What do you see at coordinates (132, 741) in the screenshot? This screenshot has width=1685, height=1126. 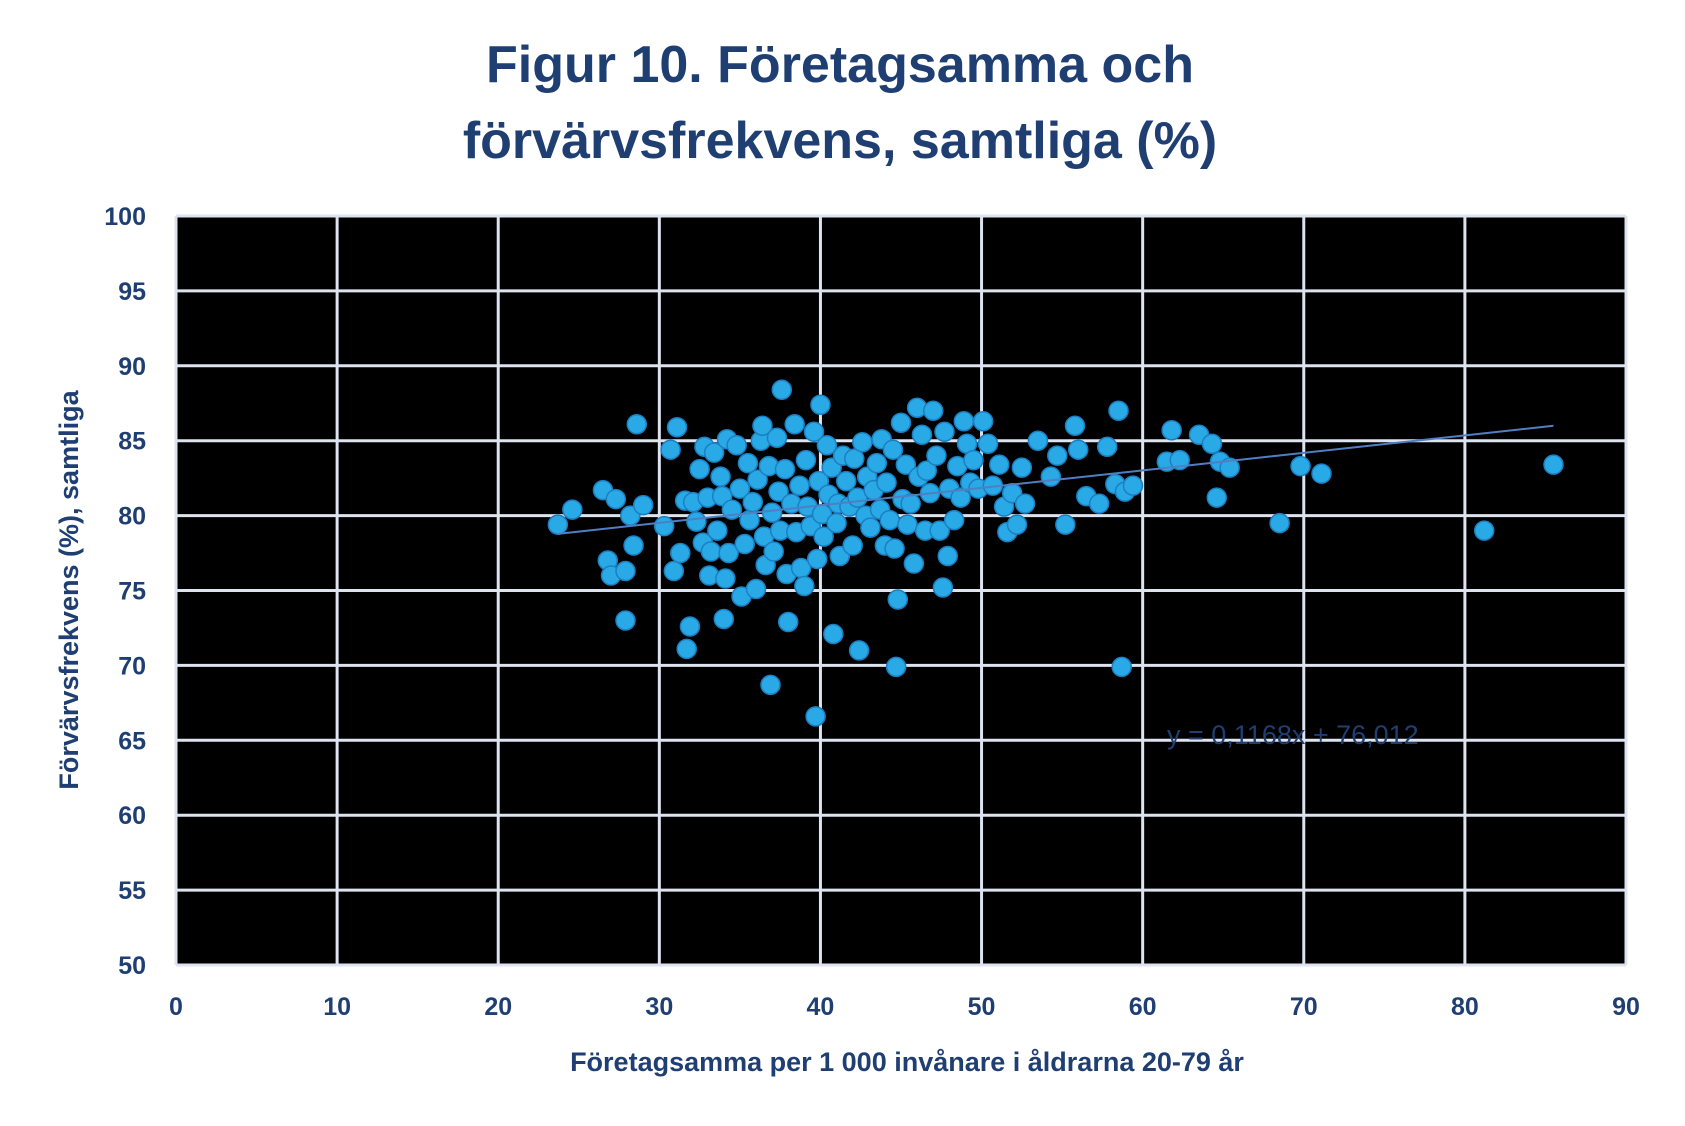 I see `y-tick-label: 65` at bounding box center [132, 741].